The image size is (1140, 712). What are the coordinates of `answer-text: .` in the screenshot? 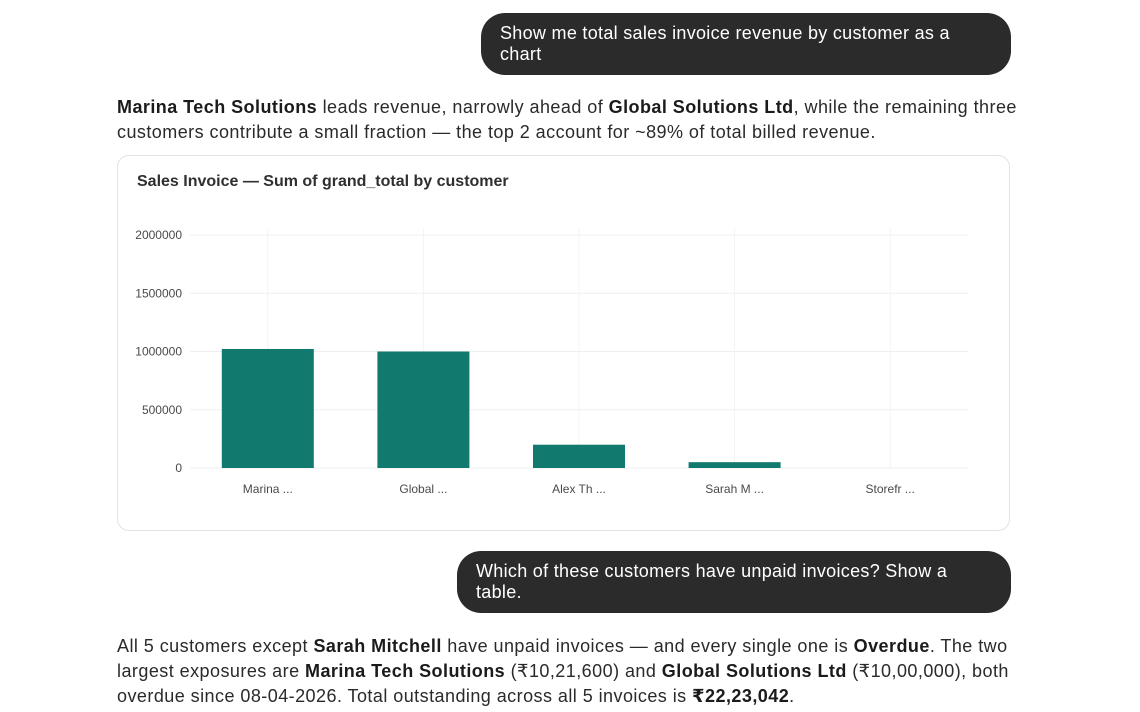 It's located at (792, 696).